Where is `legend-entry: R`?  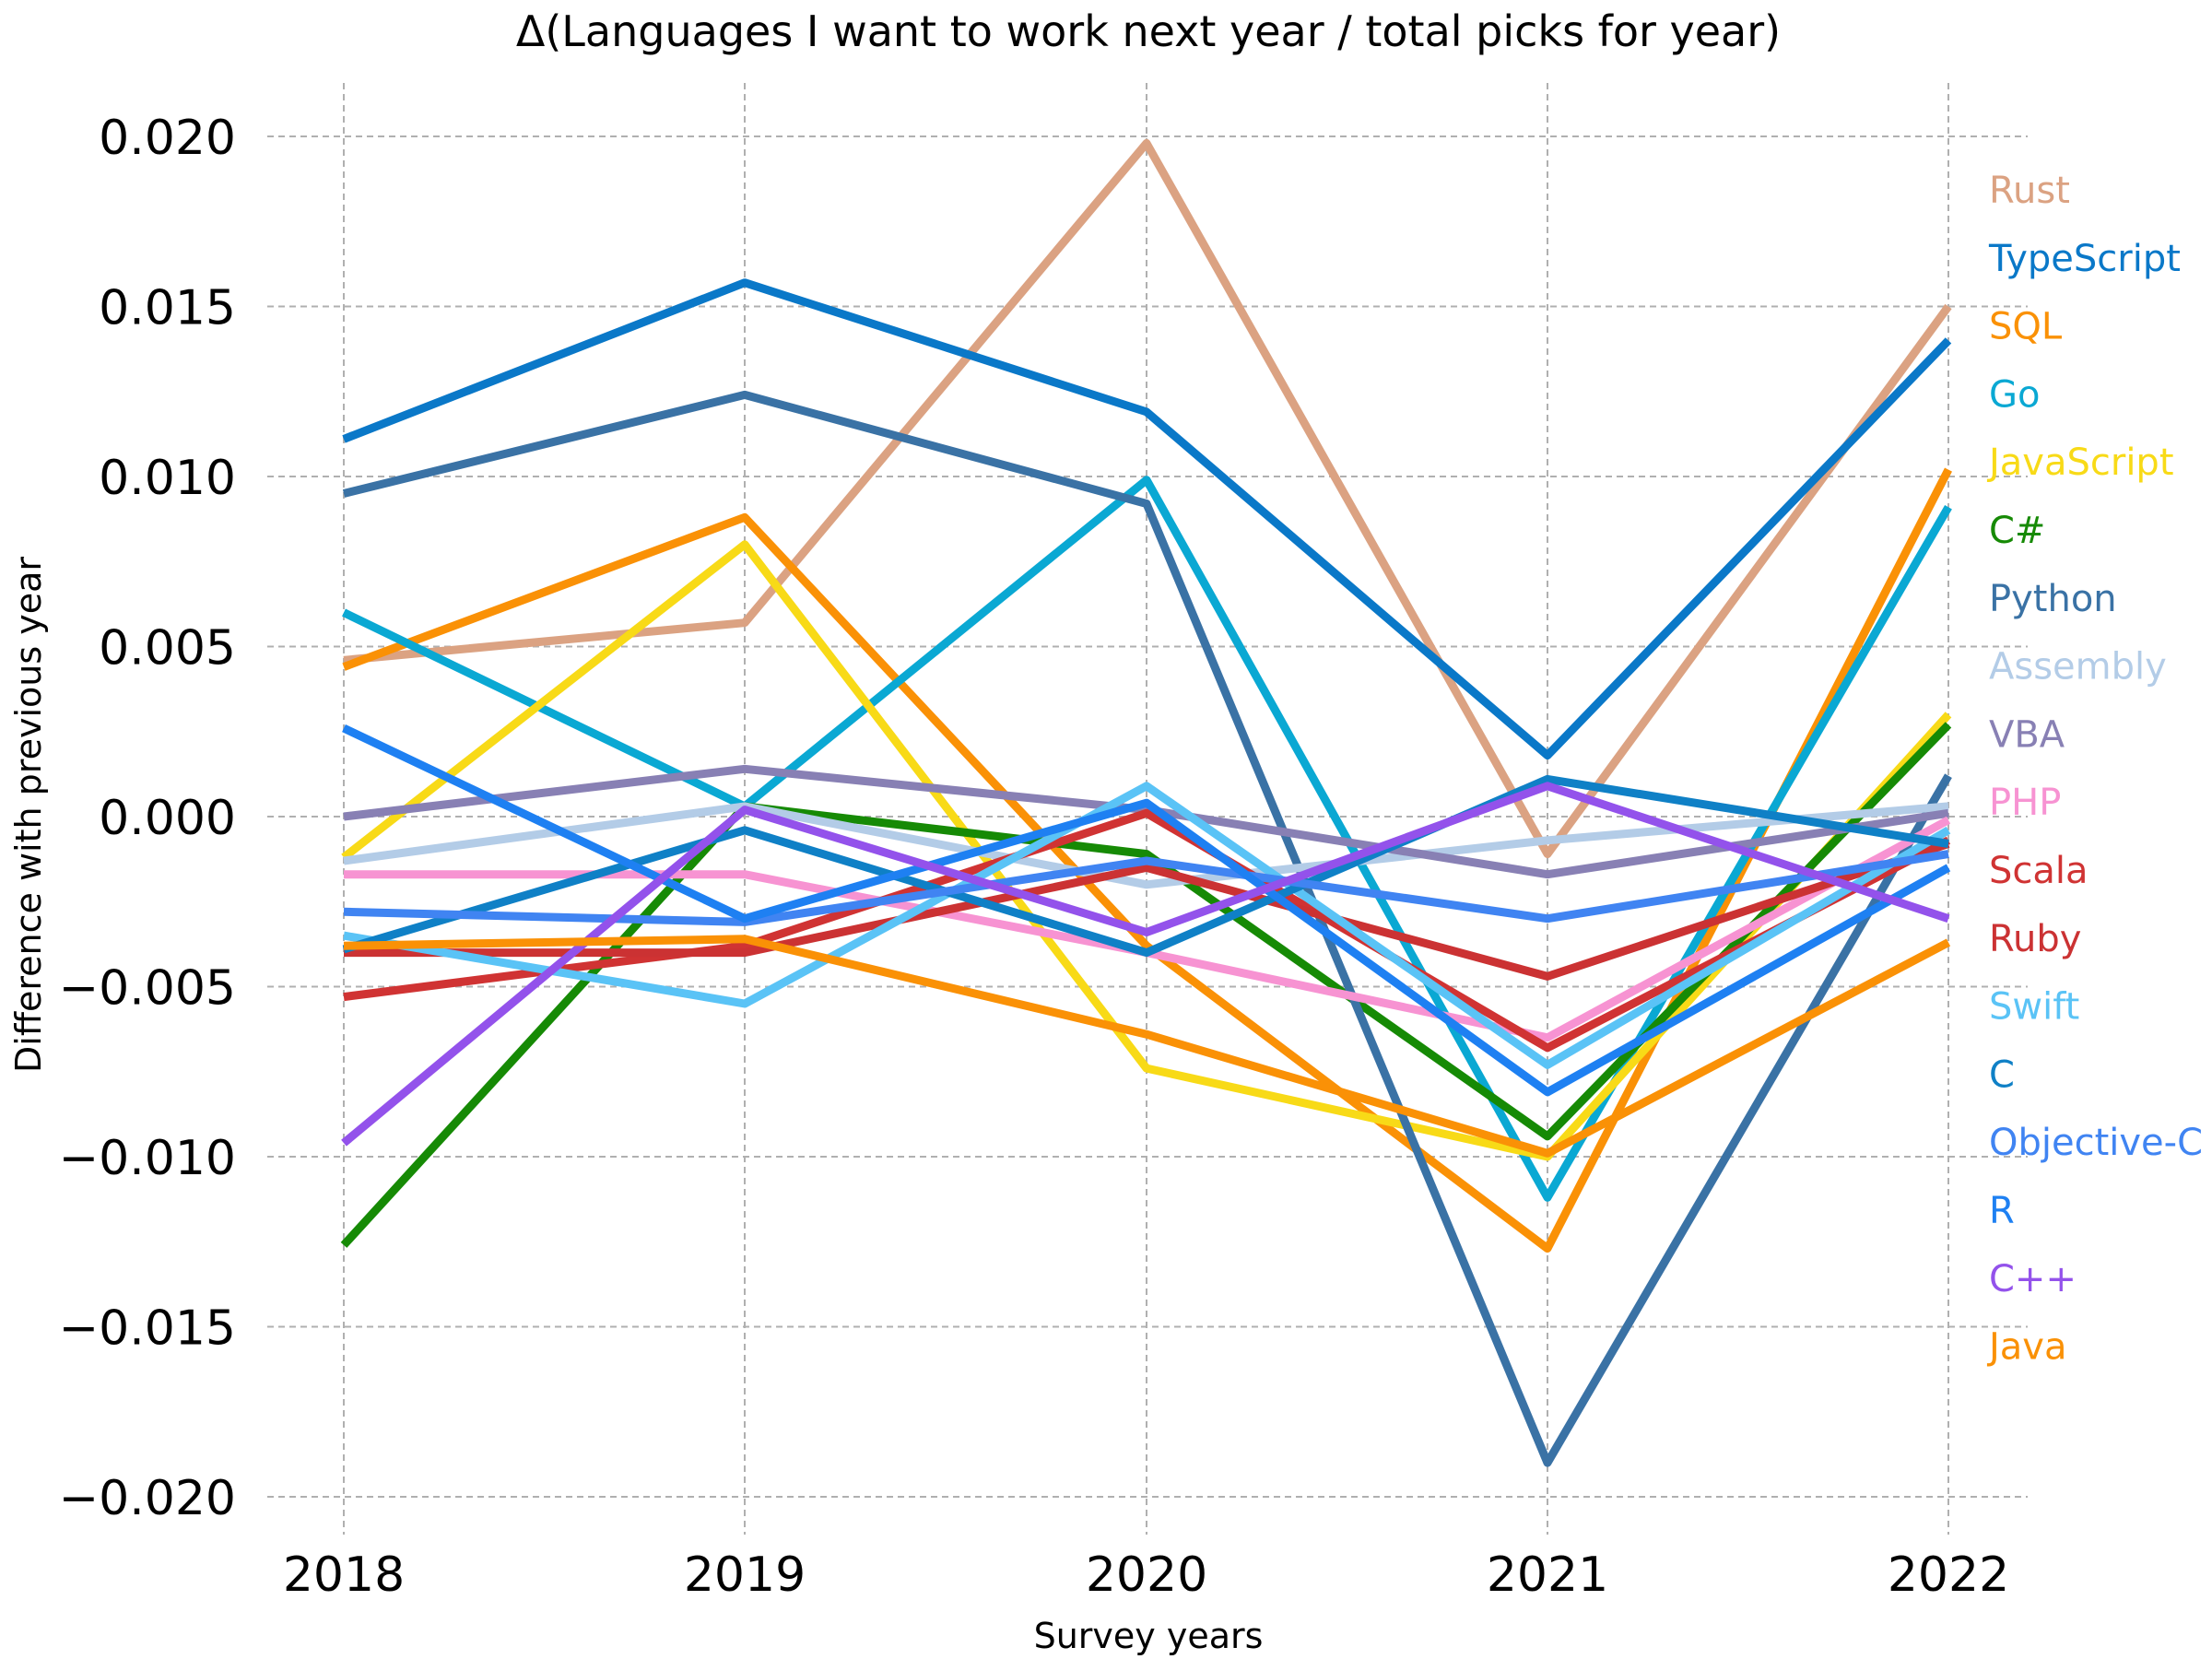
legend-entry: R is located at coordinates (2002, 1211).